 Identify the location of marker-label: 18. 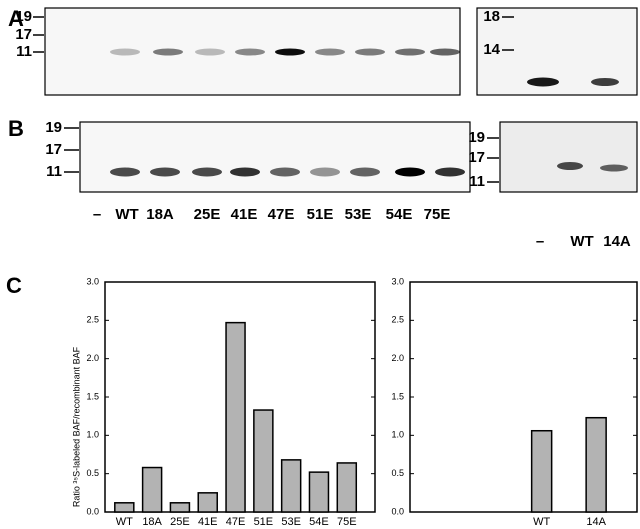
(491, 16).